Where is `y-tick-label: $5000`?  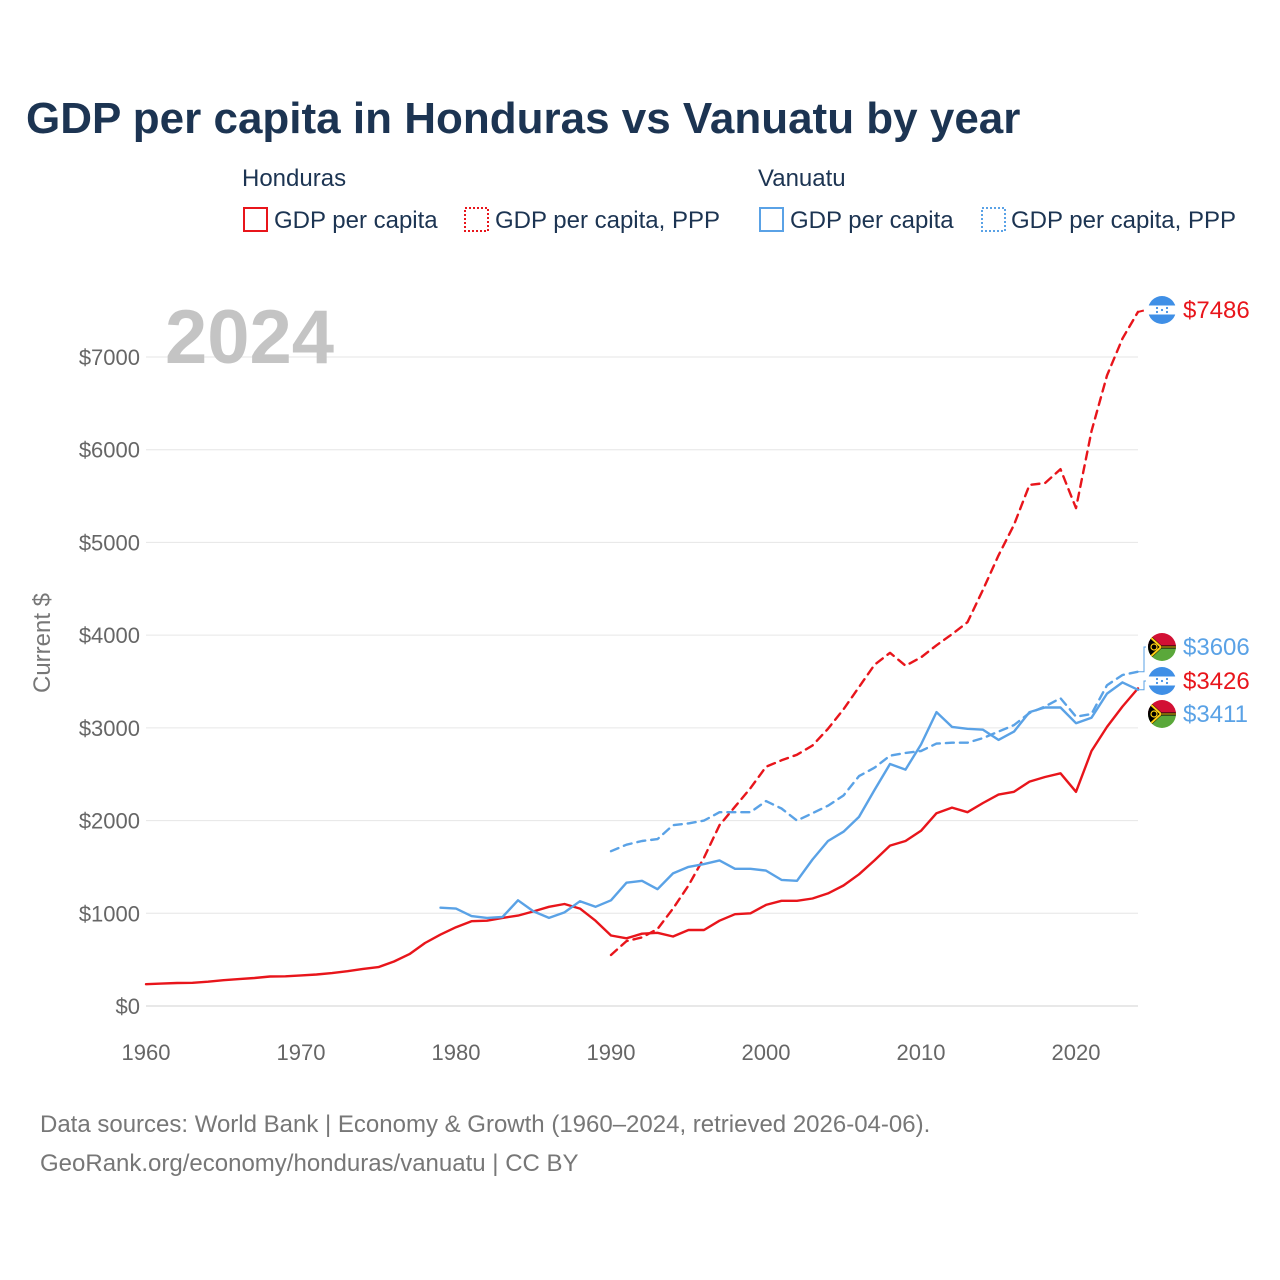 y-tick-label: $5000 is located at coordinates (109, 542).